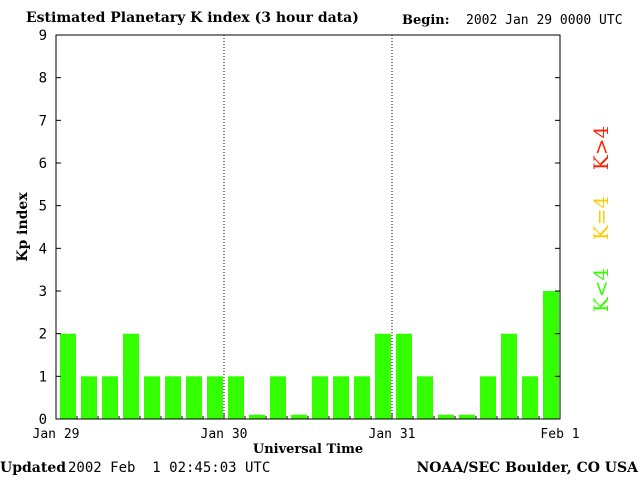 Image resolution: width=640 pixels, height=480 pixels. I want to click on y-axis-label: Kp index, so click(23, 227).